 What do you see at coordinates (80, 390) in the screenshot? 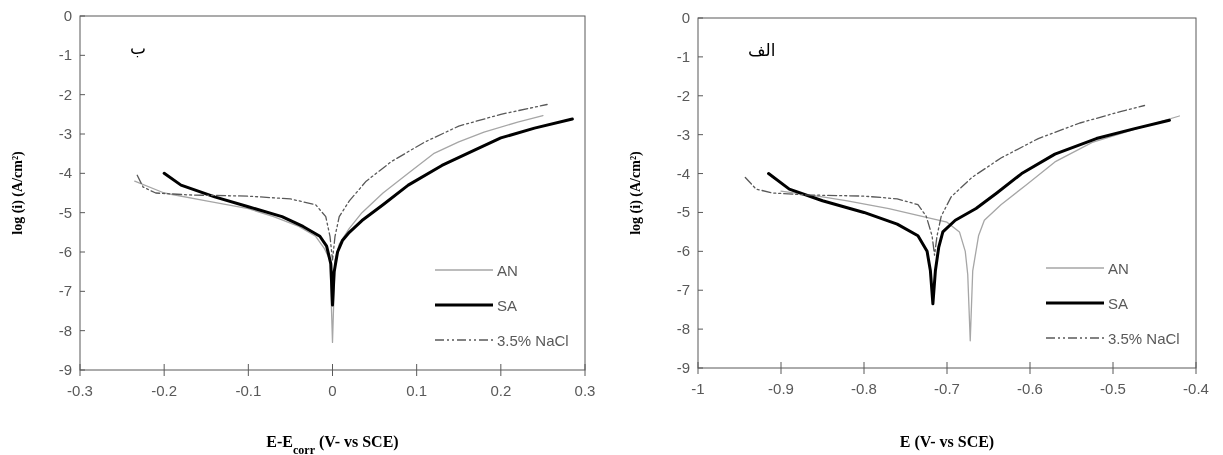
I see `x-tick-label: -0.3` at bounding box center [80, 390].